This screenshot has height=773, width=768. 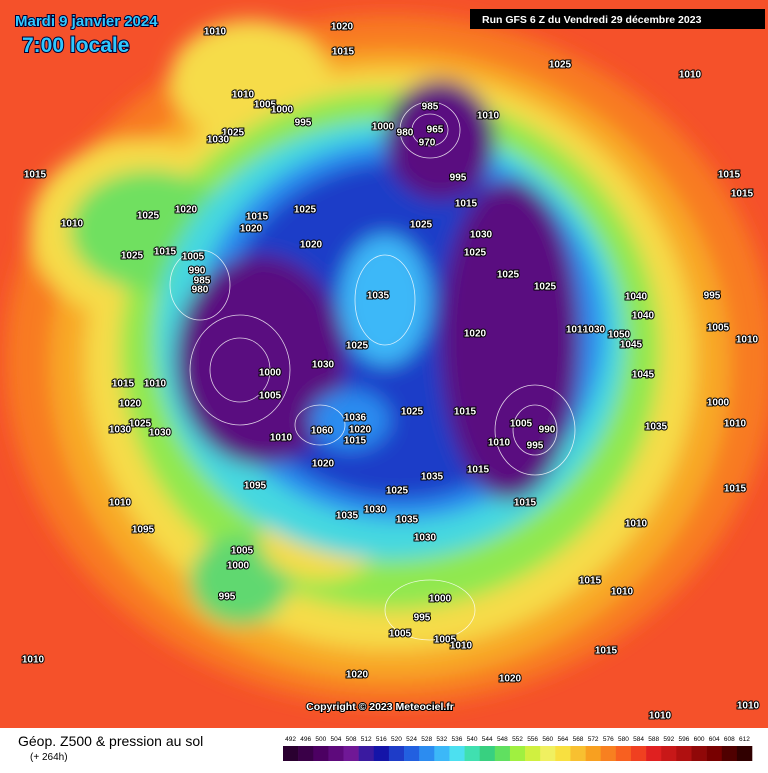 What do you see at coordinates (435, 130) in the screenshot?
I see `isobar-label: 965` at bounding box center [435, 130].